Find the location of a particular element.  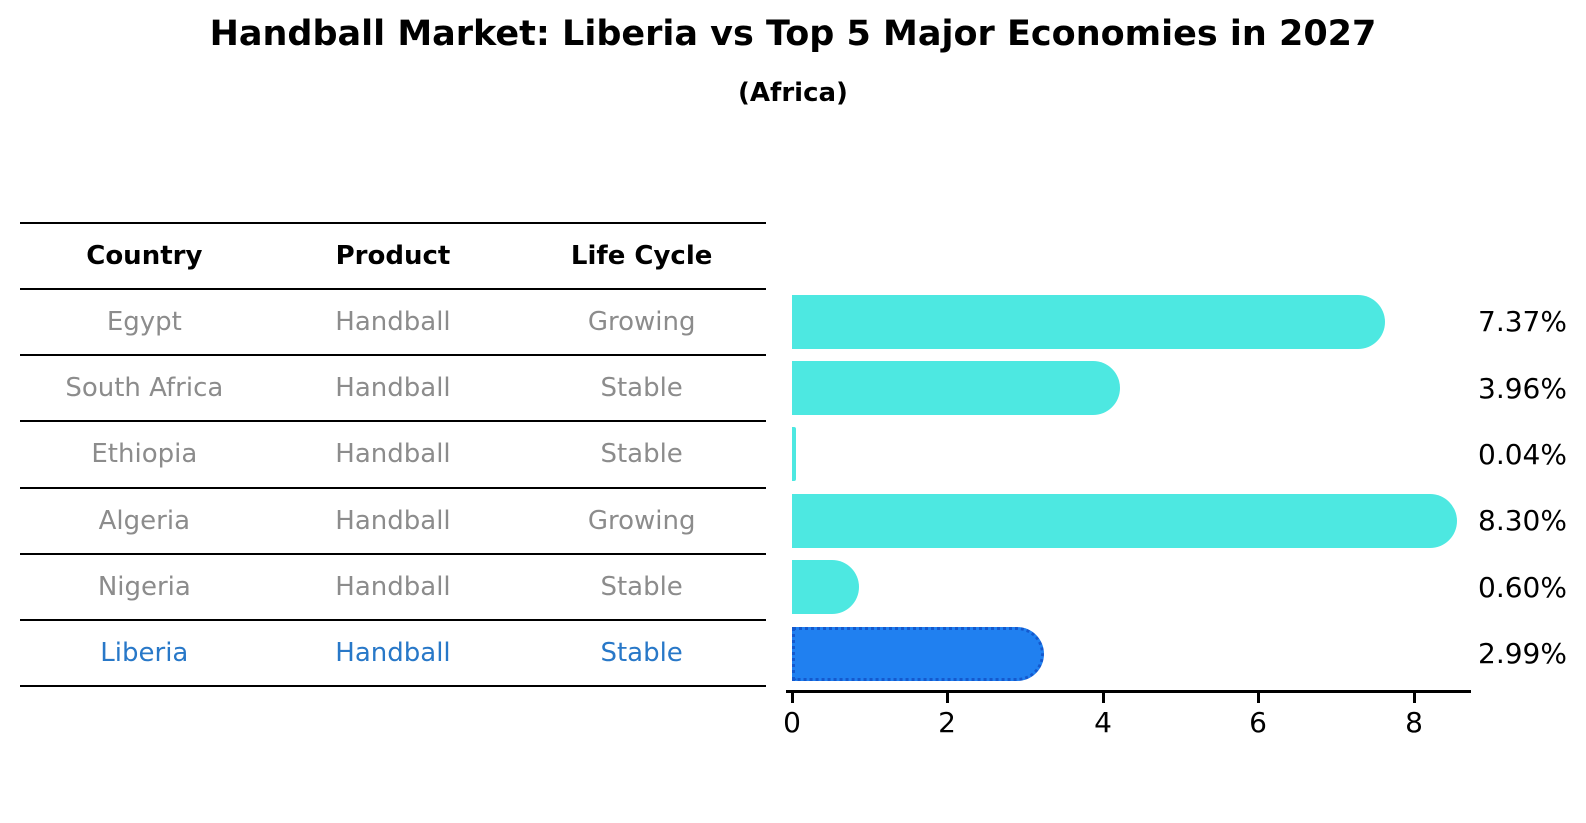

table-row: Ethiopia Handball Stable is located at coordinates (393, 455).